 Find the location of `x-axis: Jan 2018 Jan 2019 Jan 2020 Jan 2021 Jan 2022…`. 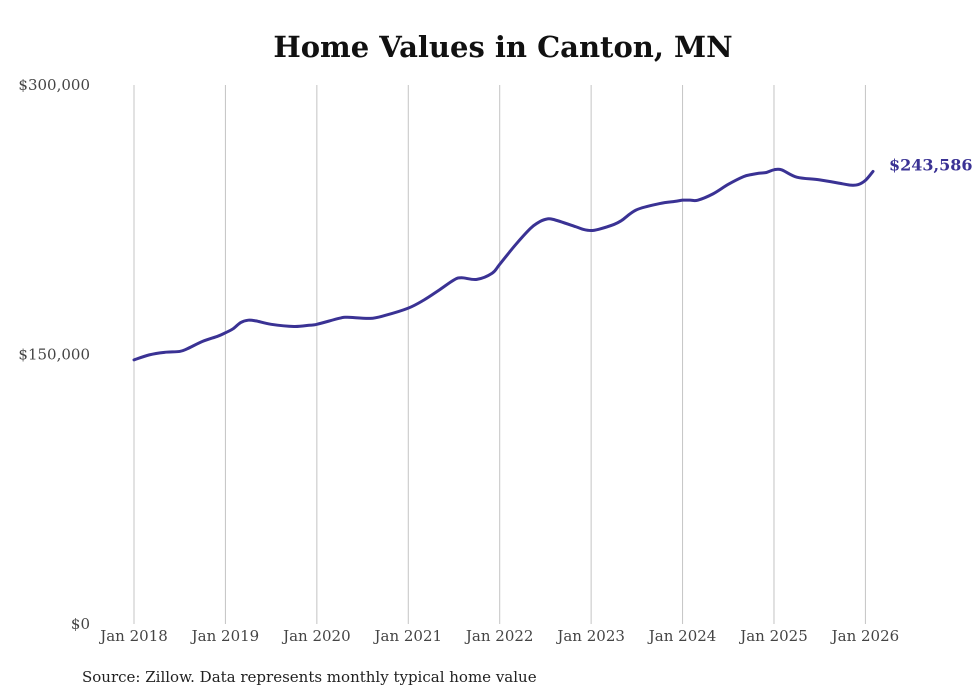

x-axis: Jan 2018 Jan 2019 Jan 2020 Jan 2021 Jan 2022… is located at coordinates (498, 636).